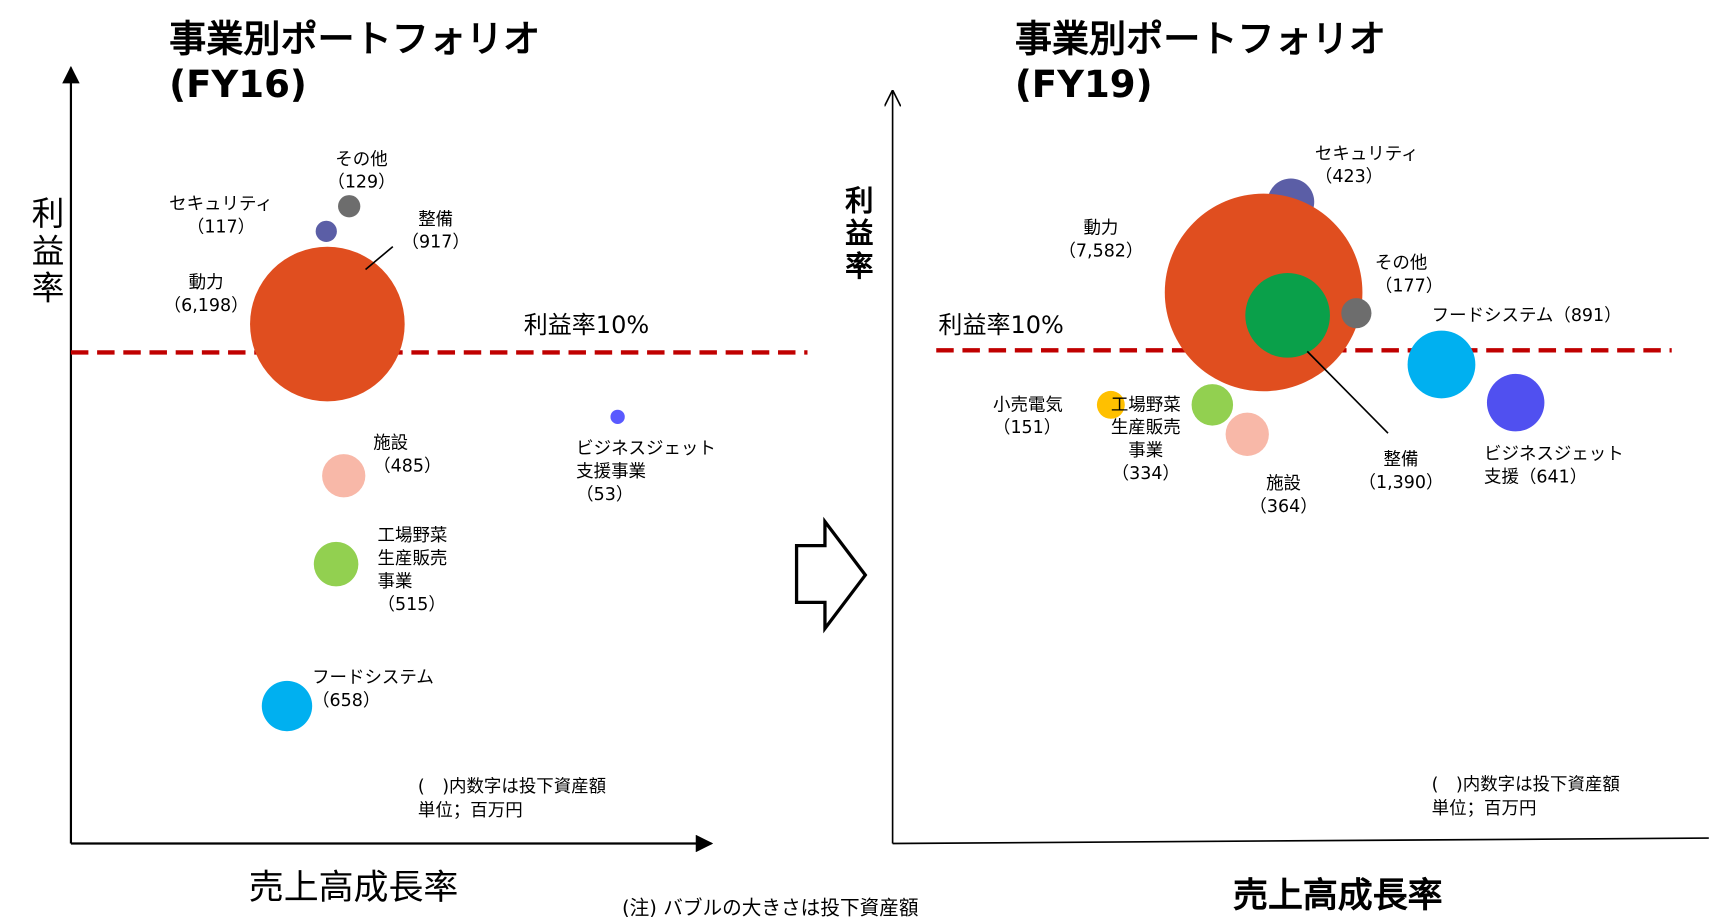 This screenshot has width=1711, height=920. What do you see at coordinates (831, 575) in the screenshot?
I see `arrow` at bounding box center [831, 575].